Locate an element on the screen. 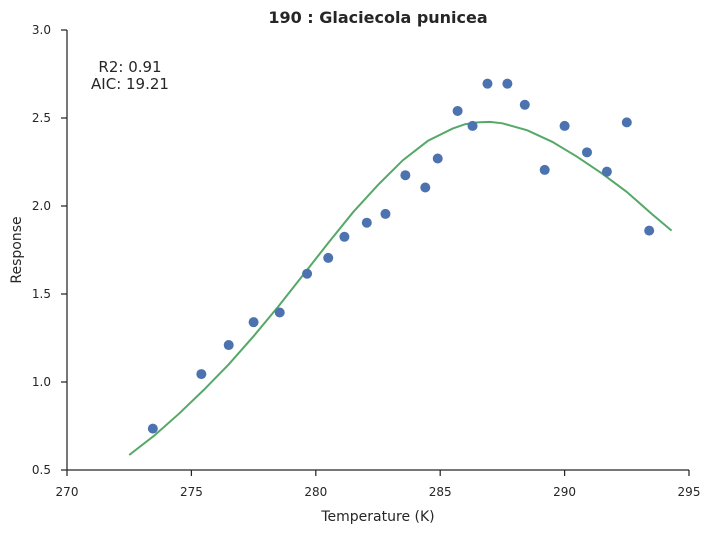 The image size is (710, 533). y-tick-label: 1.0 is located at coordinates (41, 382).